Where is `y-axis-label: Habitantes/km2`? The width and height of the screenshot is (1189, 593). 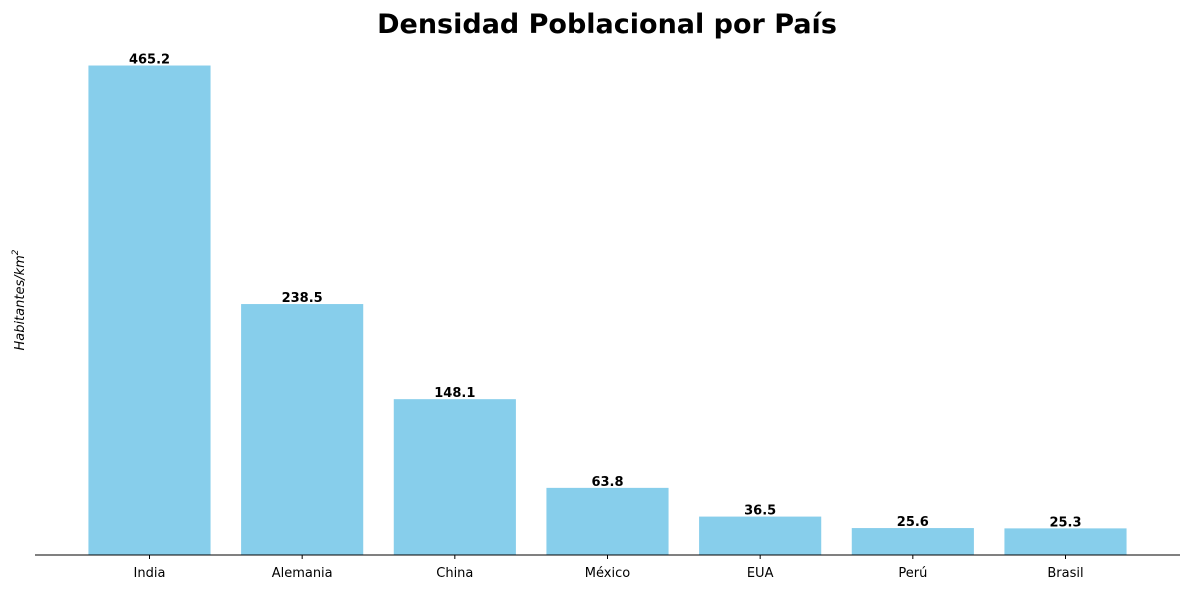 y-axis-label: Habitantes/km2 is located at coordinates (19, 299).